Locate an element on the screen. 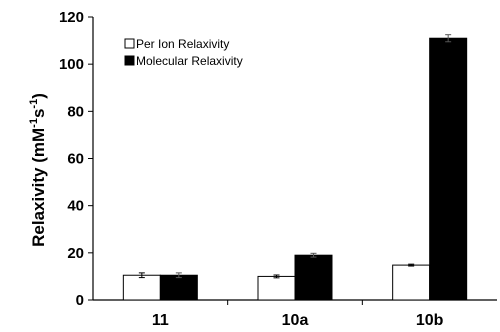  legend-label-molecular: Molecular Relaxivity is located at coordinates (189, 61).